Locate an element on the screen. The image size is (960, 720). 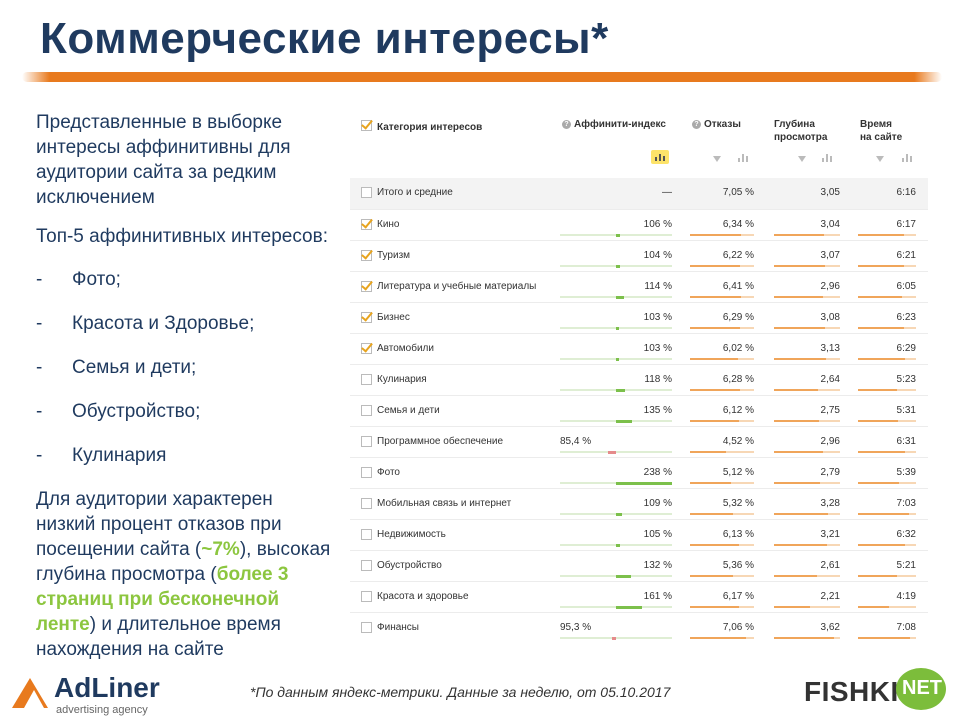
time-value: 4:19 is located at coordinates (906, 596).